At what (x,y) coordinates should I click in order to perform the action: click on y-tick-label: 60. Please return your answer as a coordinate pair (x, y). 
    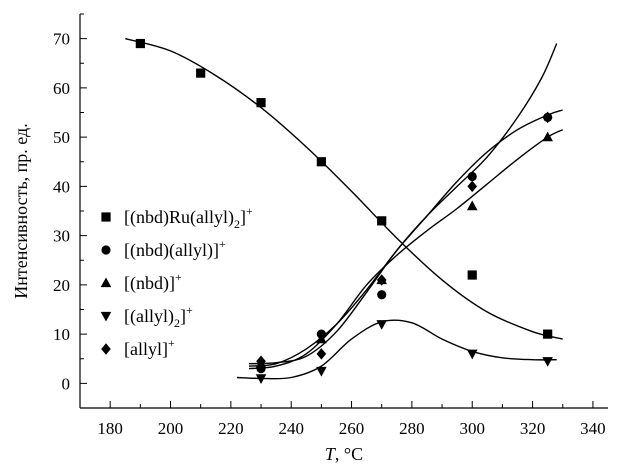
    Looking at the image, I should click on (61, 88).